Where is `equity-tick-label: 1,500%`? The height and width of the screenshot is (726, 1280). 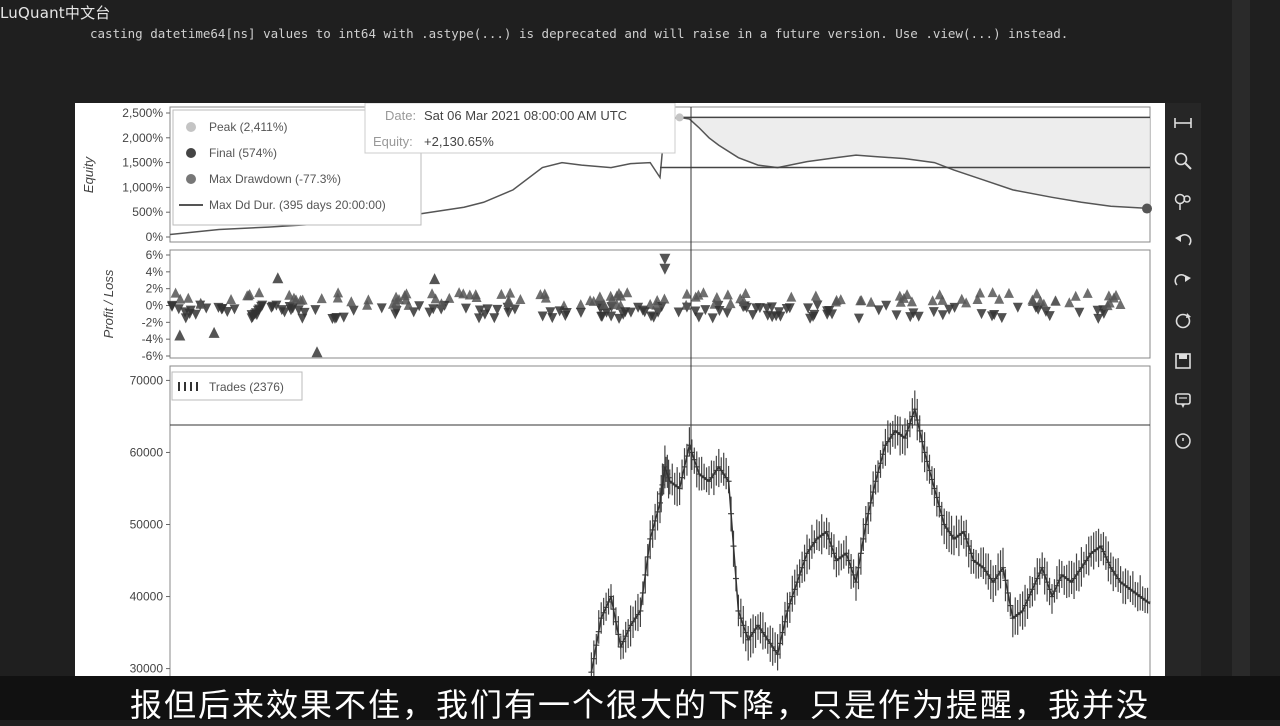 equity-tick-label: 1,500% is located at coordinates (142, 163).